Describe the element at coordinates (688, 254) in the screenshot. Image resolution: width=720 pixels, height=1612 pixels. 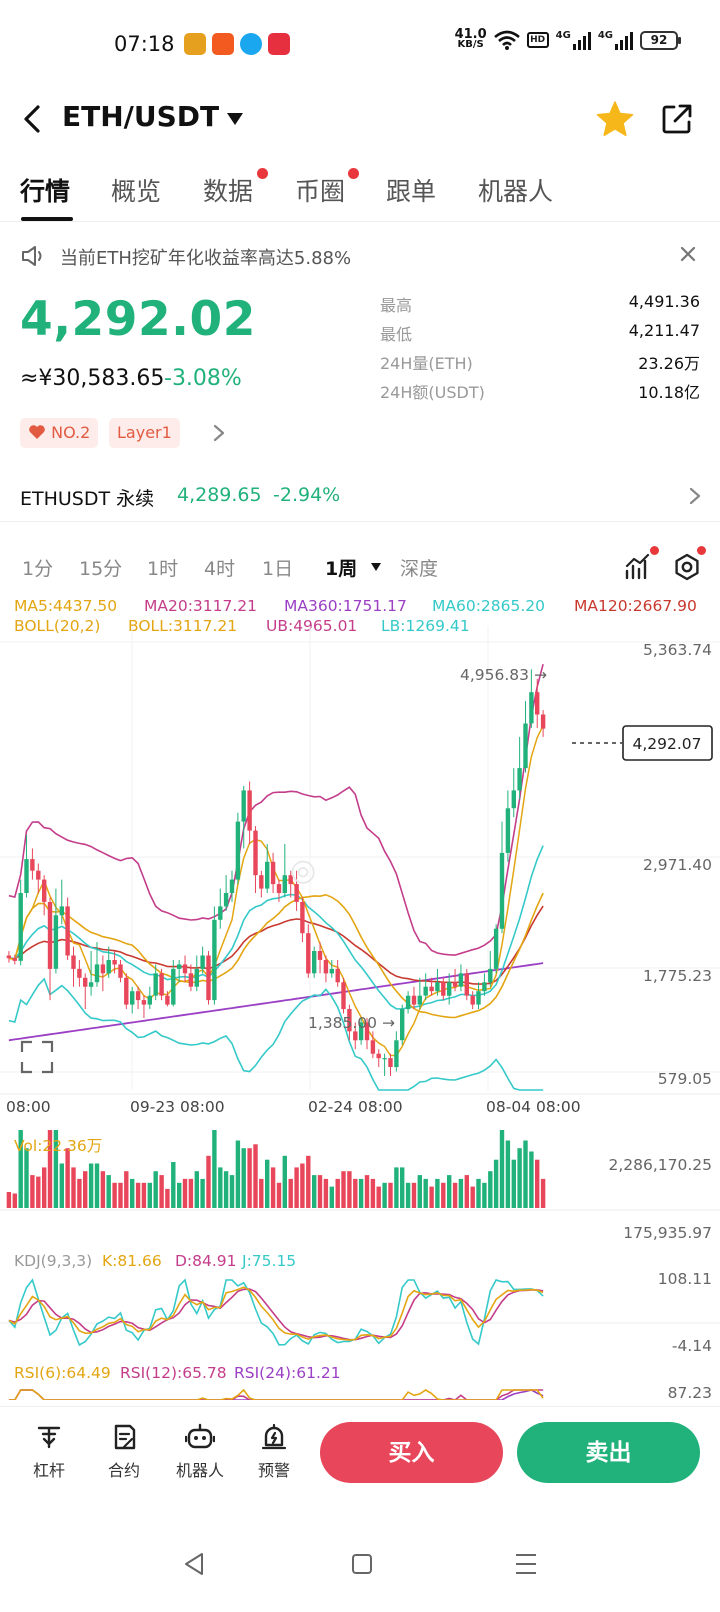
I see `close-icon` at that location.